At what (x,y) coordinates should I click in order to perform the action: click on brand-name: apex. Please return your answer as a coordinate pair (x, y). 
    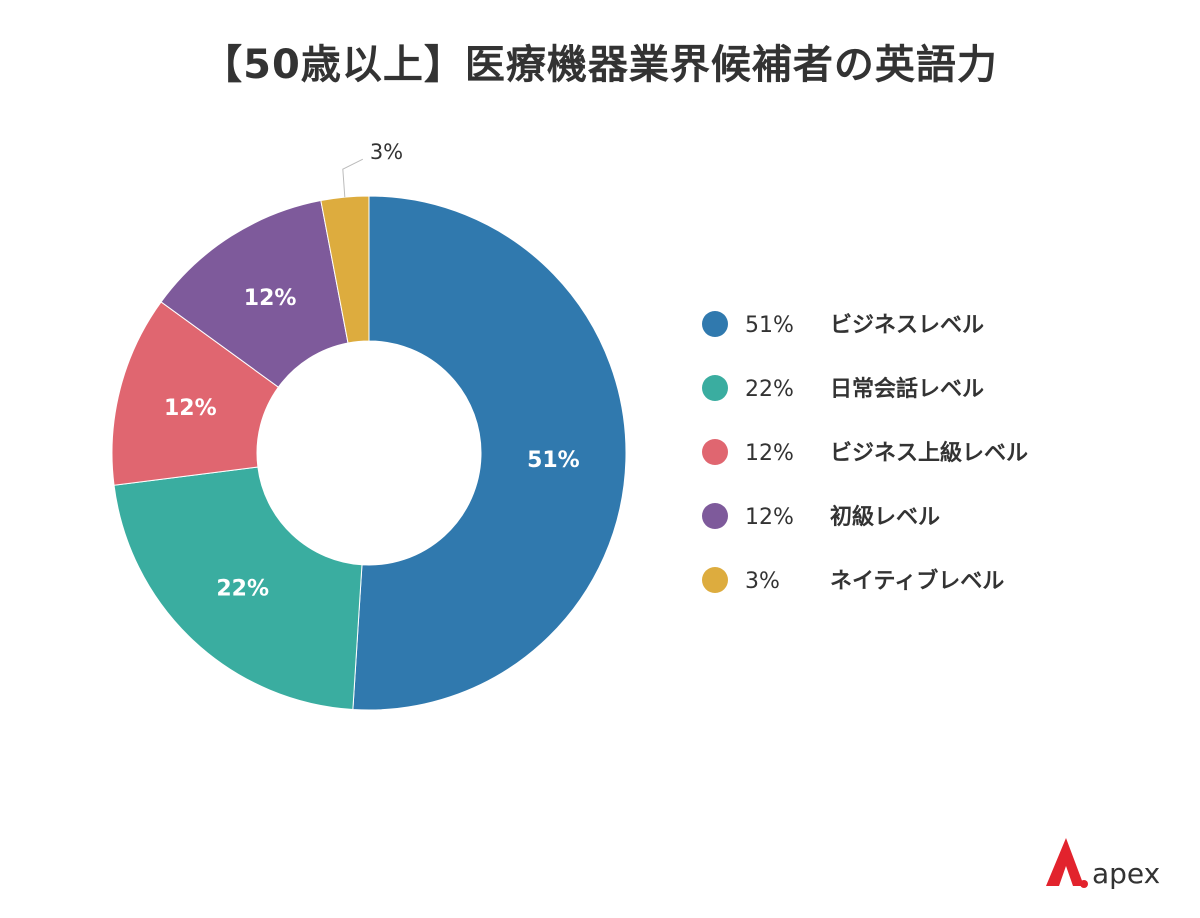
    Looking at the image, I should click on (1126, 873).